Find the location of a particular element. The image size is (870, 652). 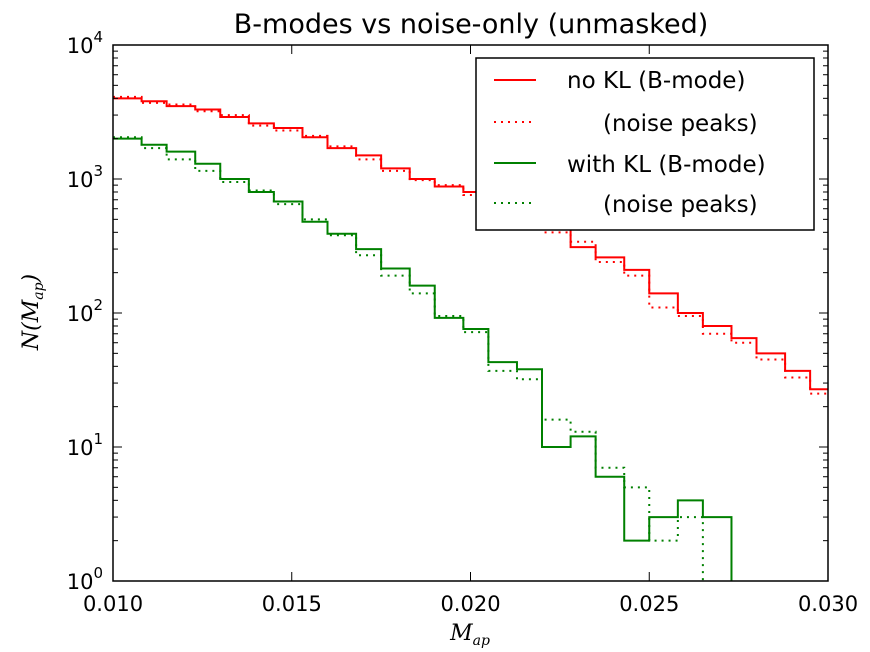

x-tick-label-1: 0.015 is located at coordinates (292, 604).